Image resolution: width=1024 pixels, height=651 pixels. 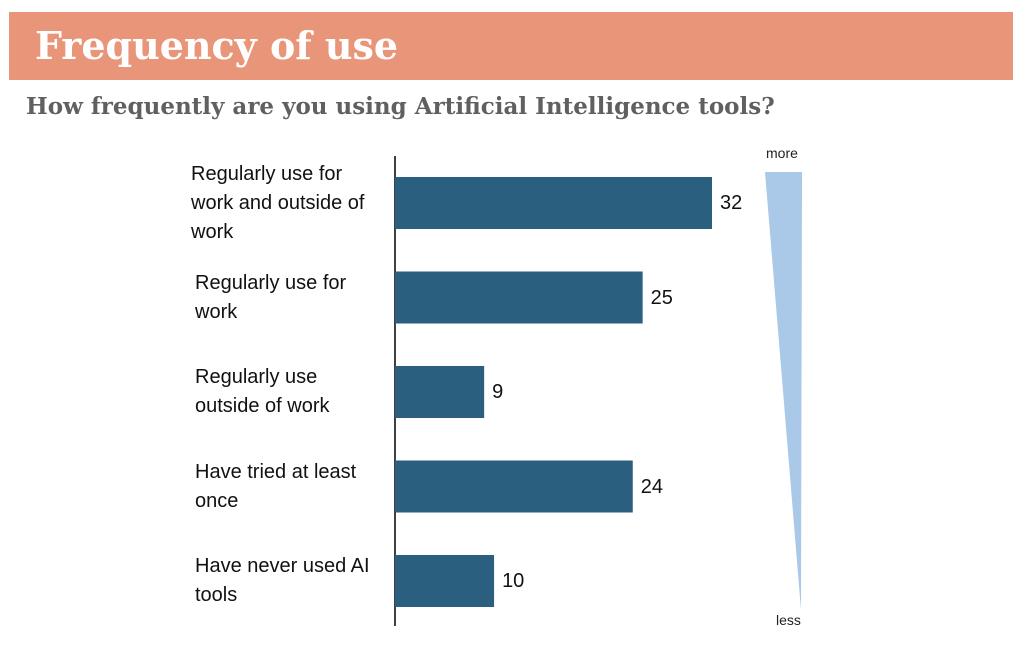 I want to click on category-label-4: Have tried at least once, so click(x=276, y=486).